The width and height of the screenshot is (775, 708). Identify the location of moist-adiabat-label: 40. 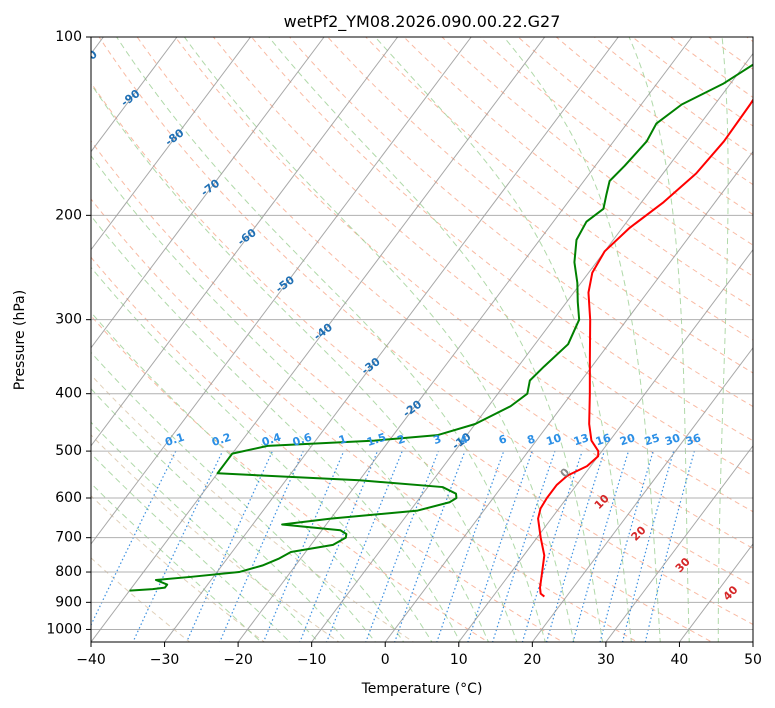
(731, 593).